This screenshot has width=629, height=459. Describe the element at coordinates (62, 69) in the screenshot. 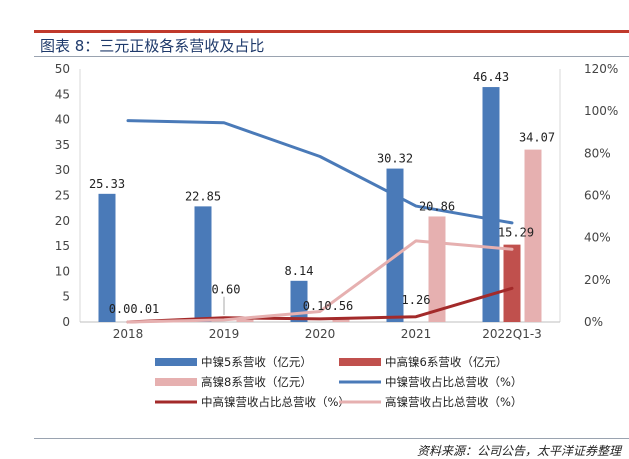

I see `y-left-tick-label: 50` at that location.